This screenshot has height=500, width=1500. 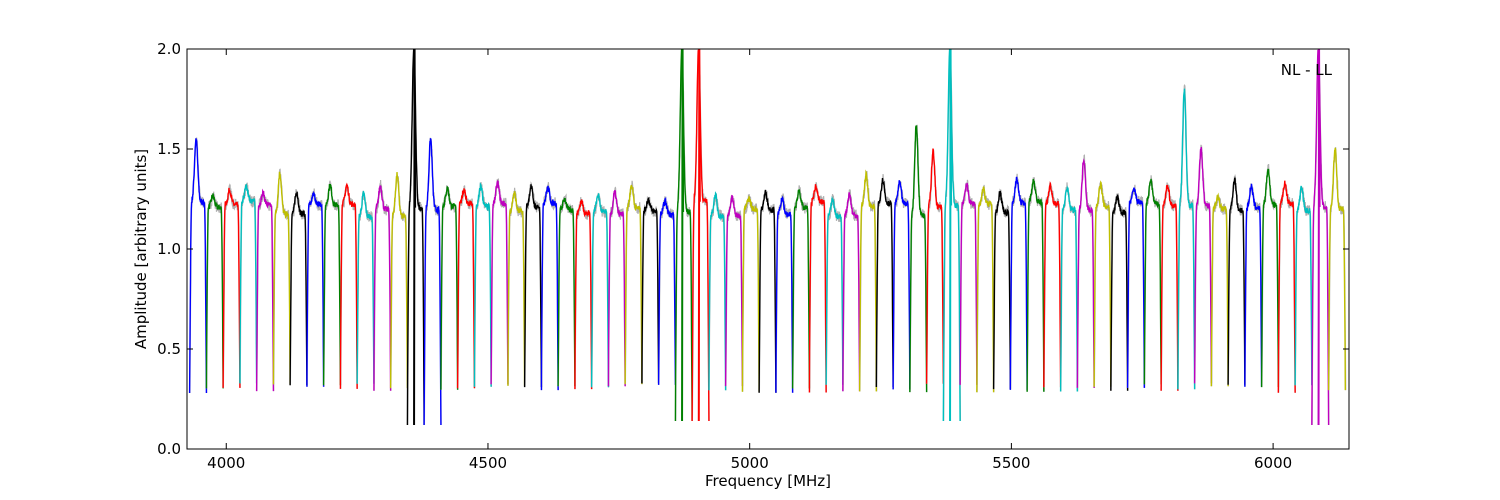 I want to click on x-tick-label: 5500, so click(x=1011, y=463).